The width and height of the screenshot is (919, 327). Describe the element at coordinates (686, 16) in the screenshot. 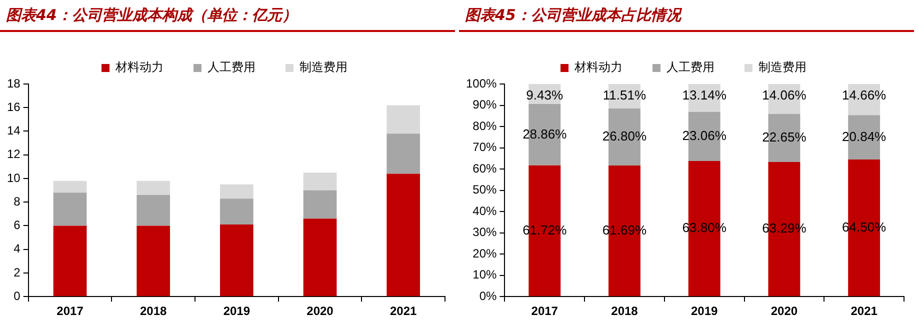

I see `chart-title: 图表45：公司营业成本占比情况` at that location.